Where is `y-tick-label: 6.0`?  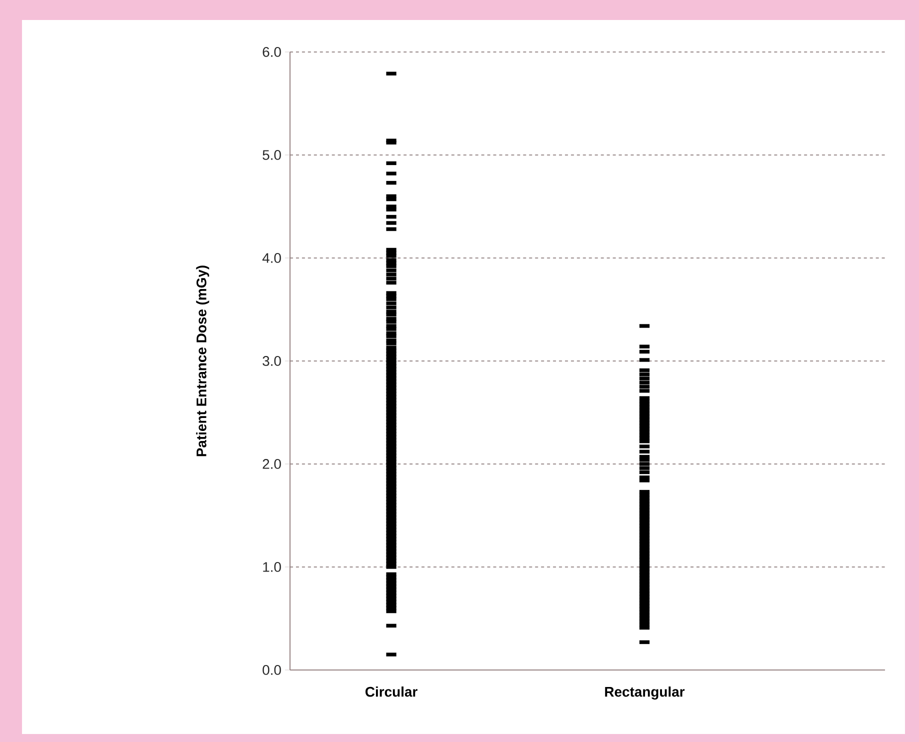
y-tick-label: 6.0 is located at coordinates (271, 52).